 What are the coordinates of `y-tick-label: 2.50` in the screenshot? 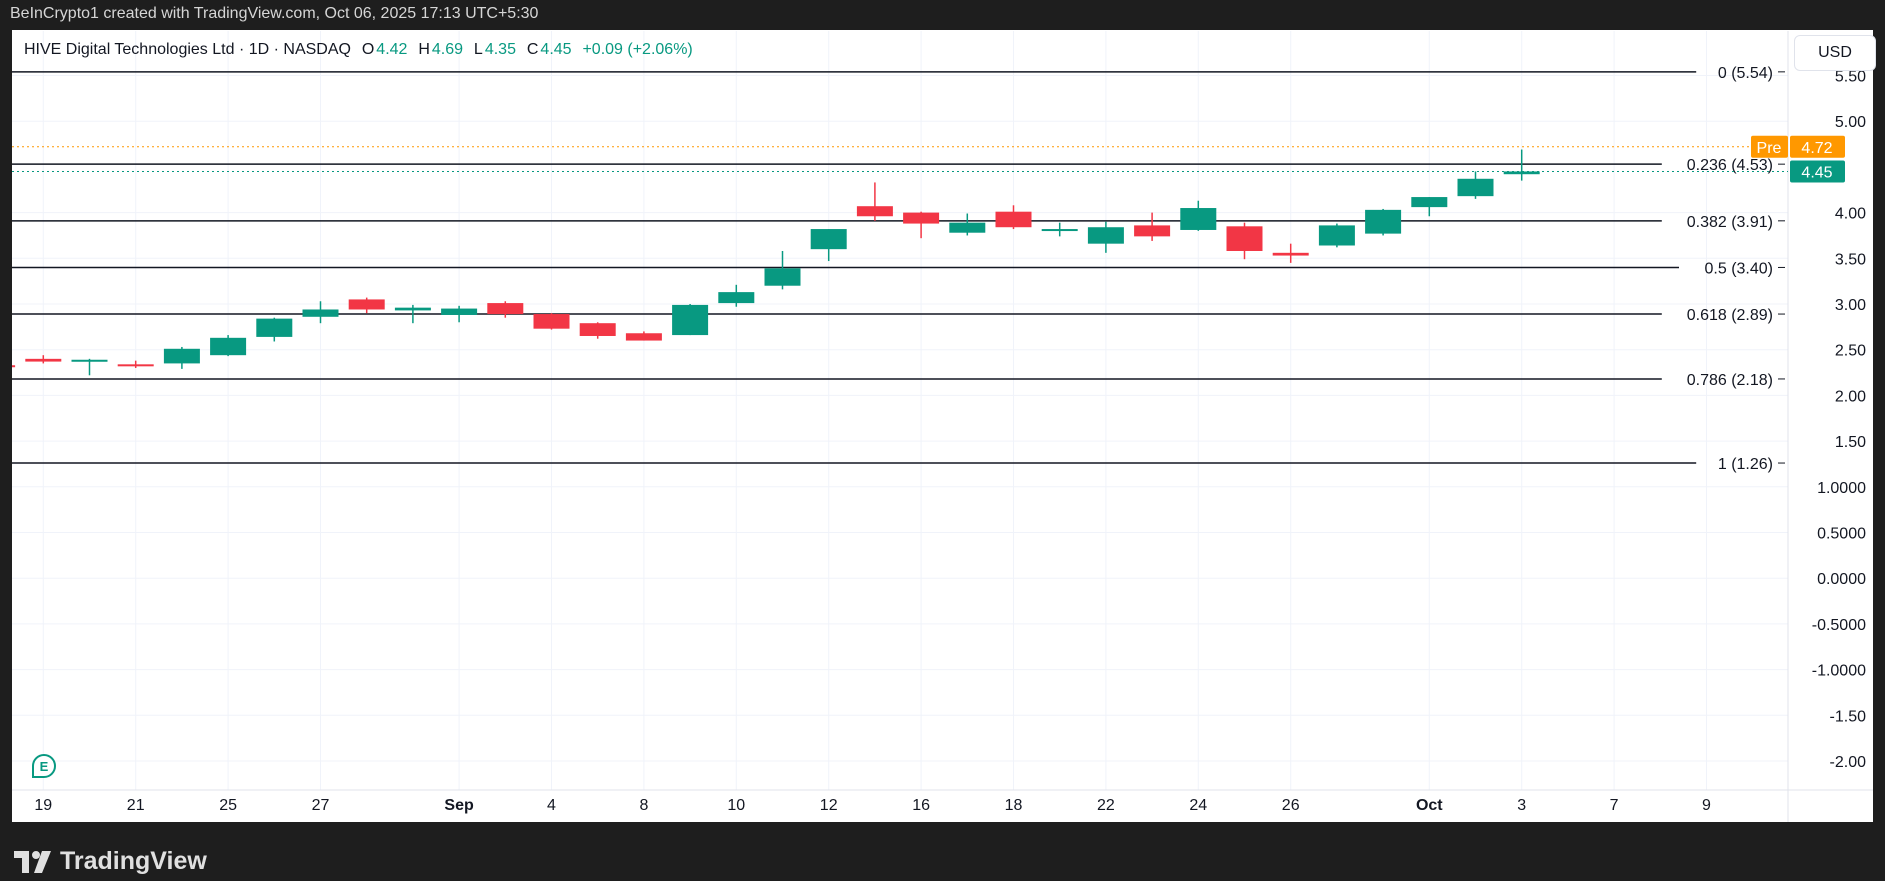 It's located at (1850, 351).